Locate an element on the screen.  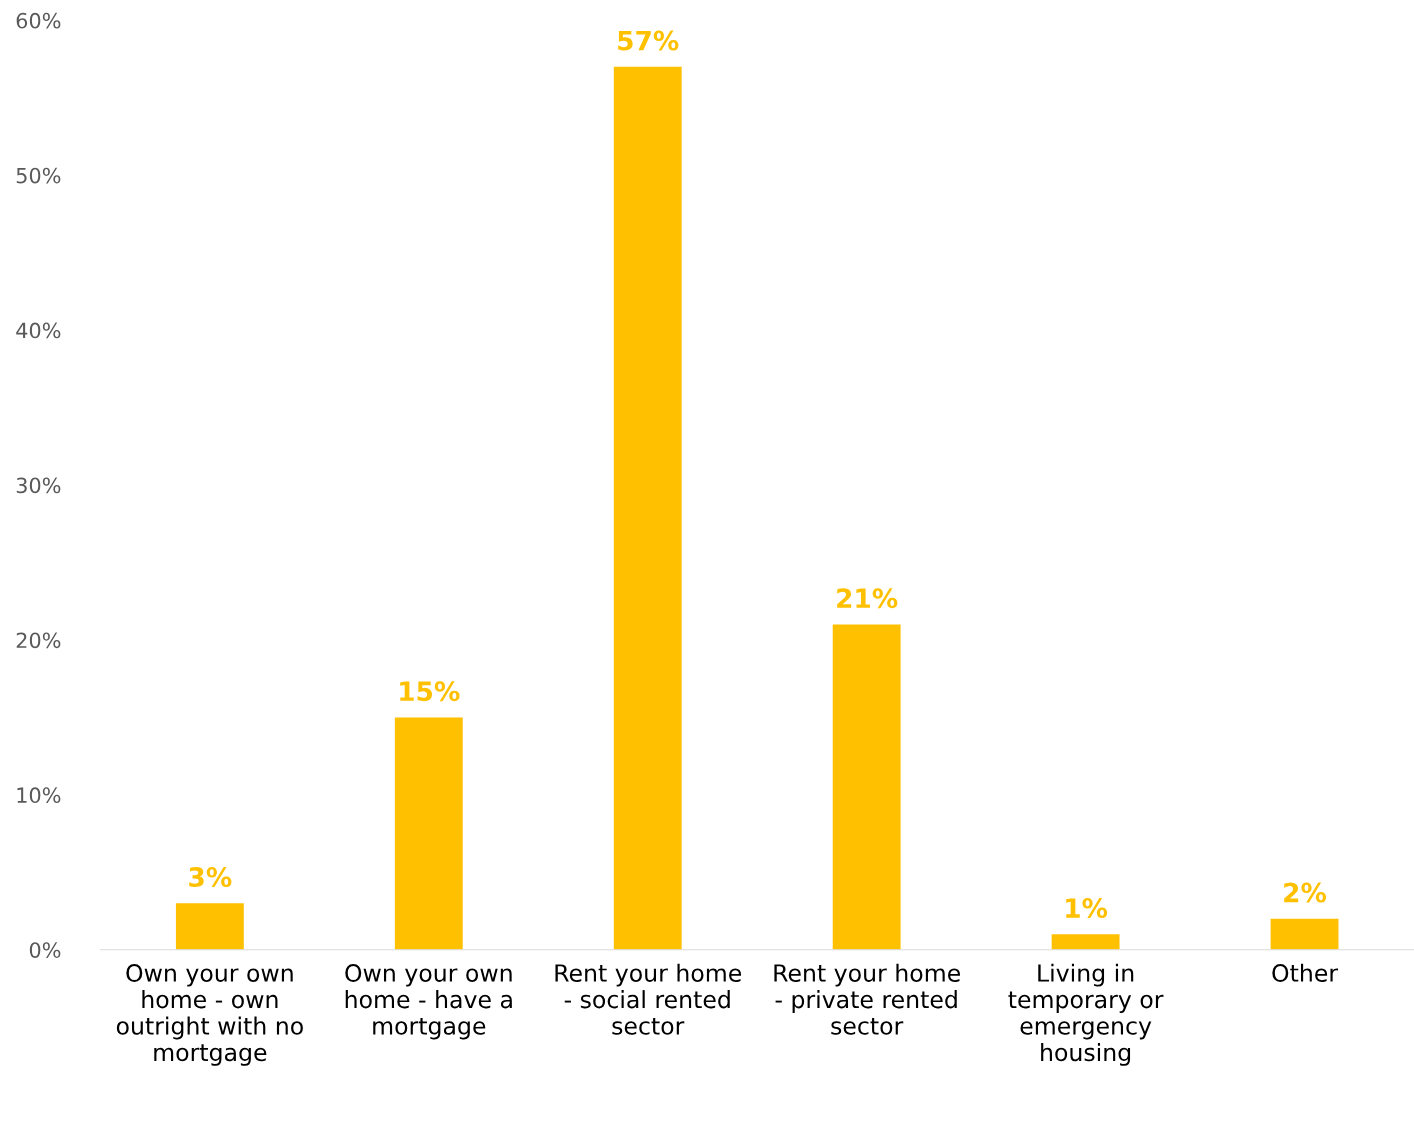
x-tick-label: Rent your home - private rented sector is located at coordinates (867, 999).